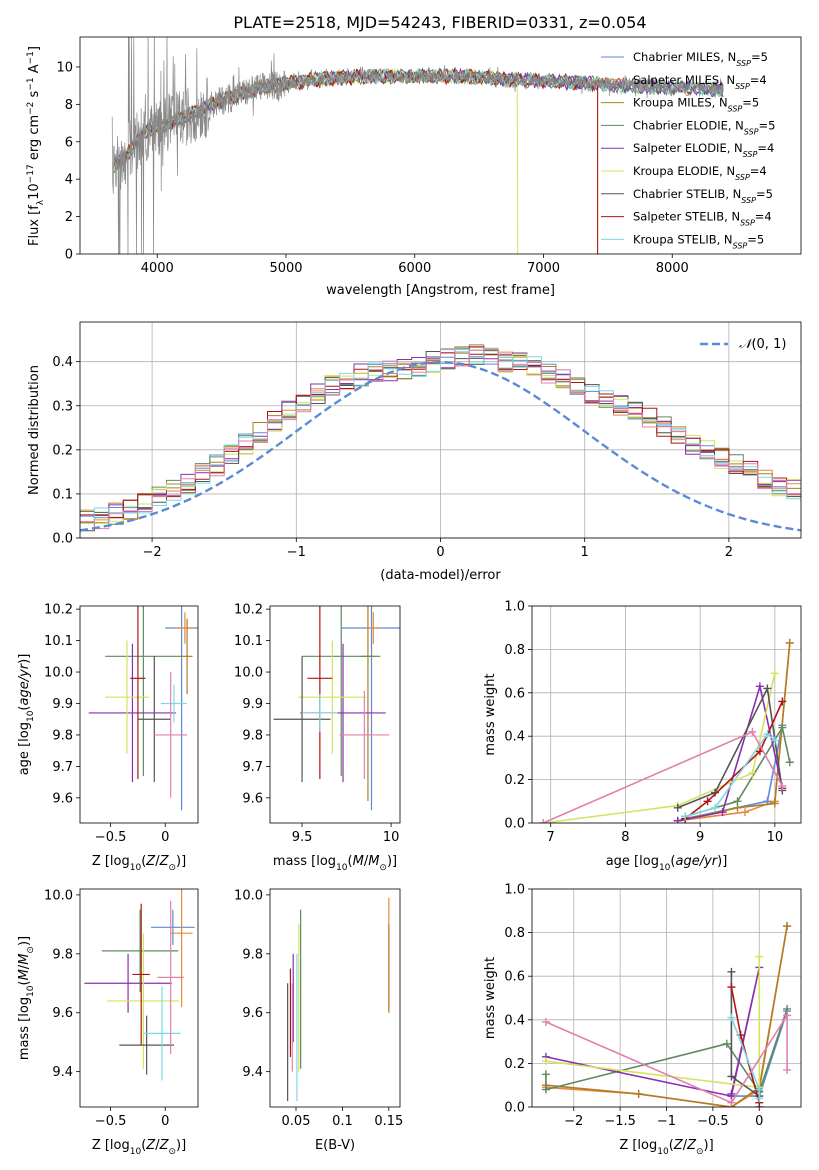 Image resolution: width=819 pixels, height=1170 pixels. Describe the element at coordinates (152, 552) in the screenshot. I see `x-tick-label: −2` at that location.